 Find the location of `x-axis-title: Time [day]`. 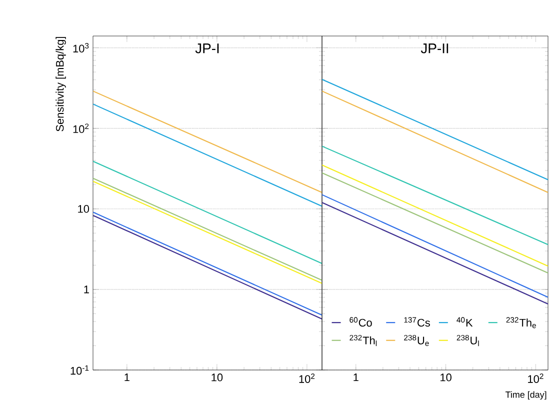

x-axis-title: Time [day] is located at coordinates (525, 395).